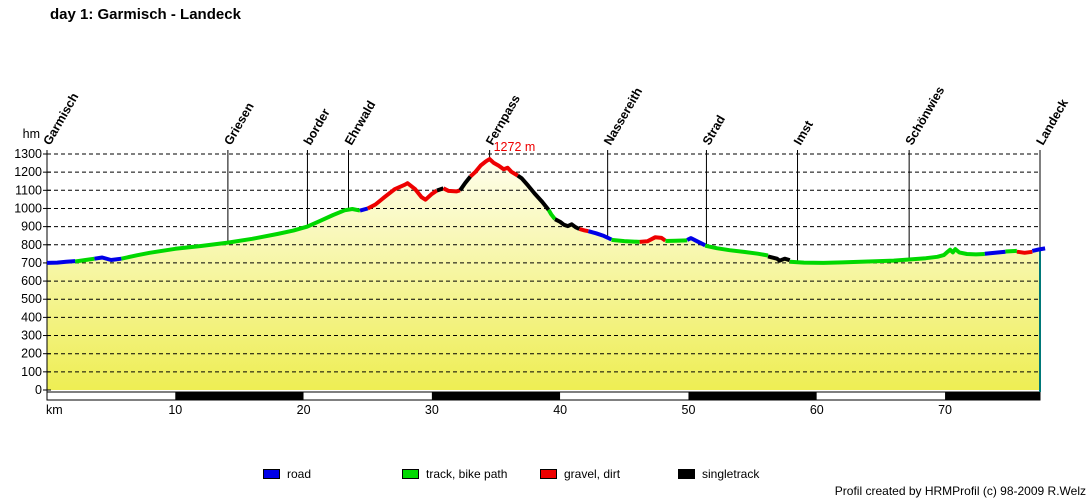  What do you see at coordinates (317, 126) in the screenshot?
I see `waypoint-label-border: border` at bounding box center [317, 126].